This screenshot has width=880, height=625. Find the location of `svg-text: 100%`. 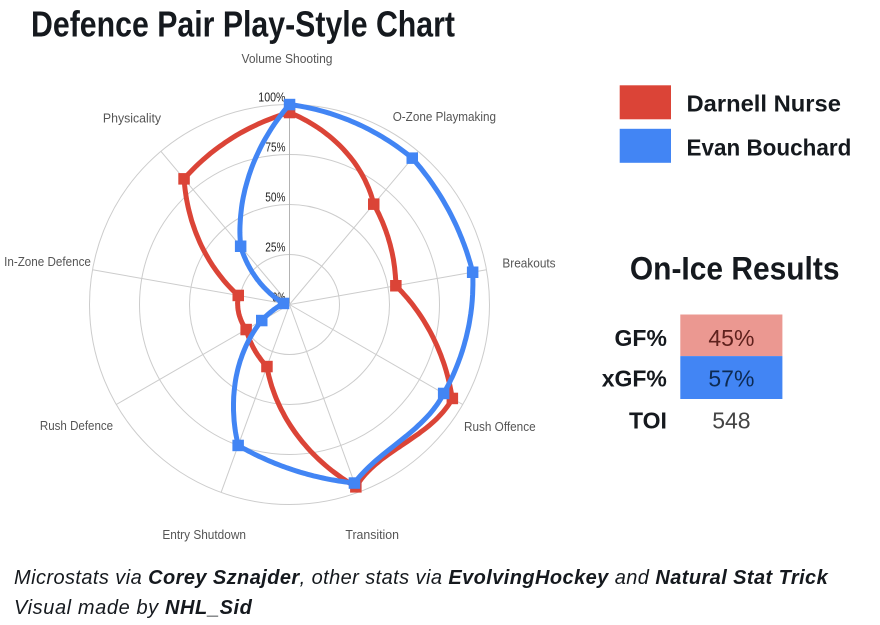

svg-text: 100% is located at coordinates (272, 97).